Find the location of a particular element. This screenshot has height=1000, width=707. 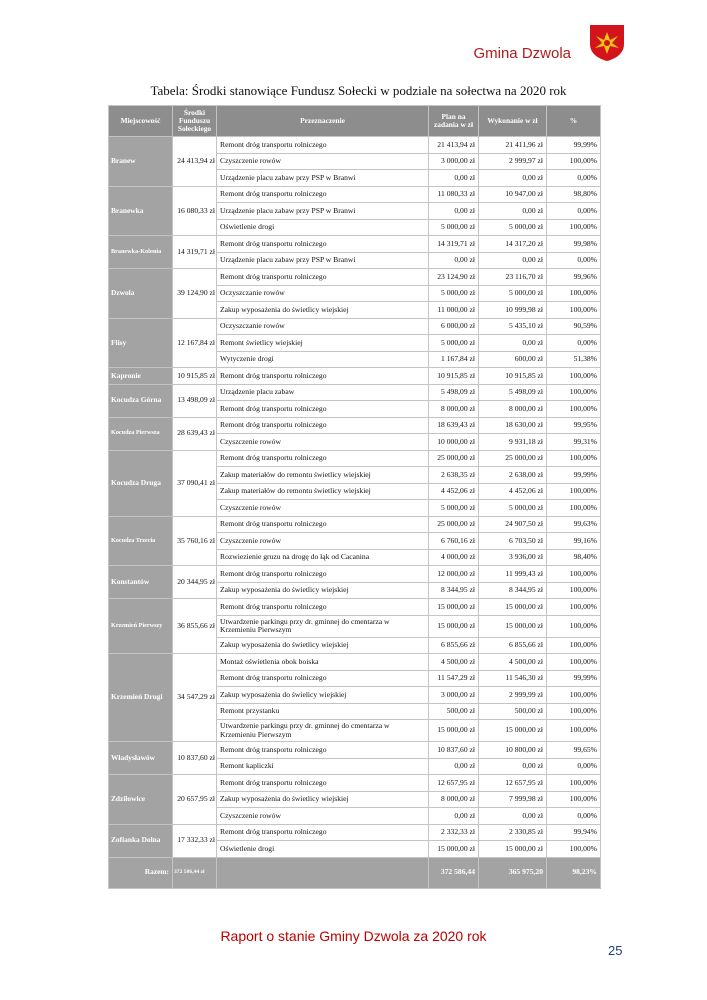

plan: 12 000,00 zł is located at coordinates (453, 574).